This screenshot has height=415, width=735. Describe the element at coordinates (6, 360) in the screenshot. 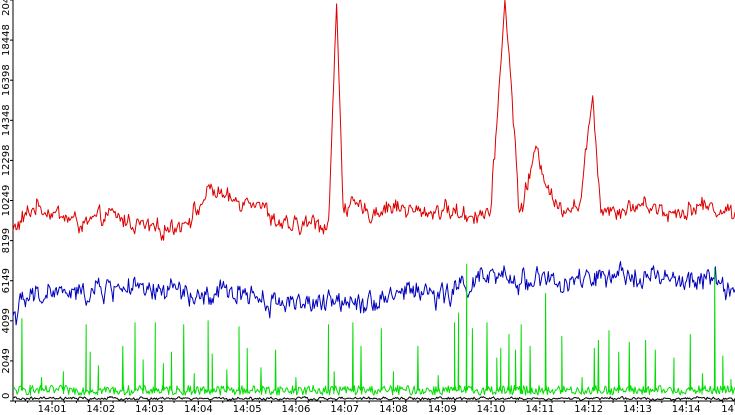

I see `y-tick-label: 2049` at that location.